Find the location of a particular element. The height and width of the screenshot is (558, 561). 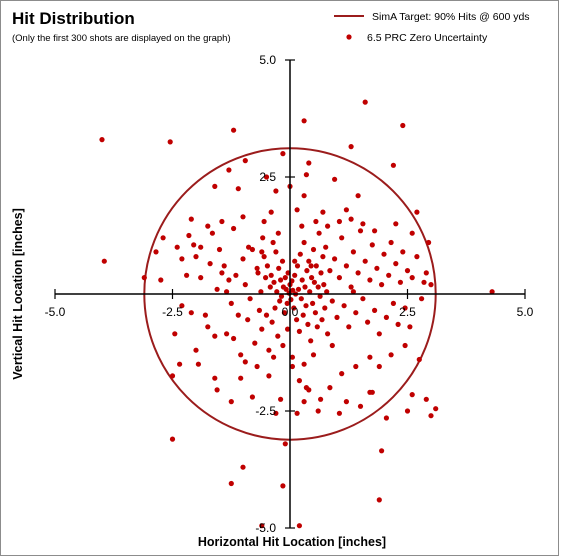

legend-series-label: 6.5 PRC Zero Uncertainty is located at coordinates (427, 38).